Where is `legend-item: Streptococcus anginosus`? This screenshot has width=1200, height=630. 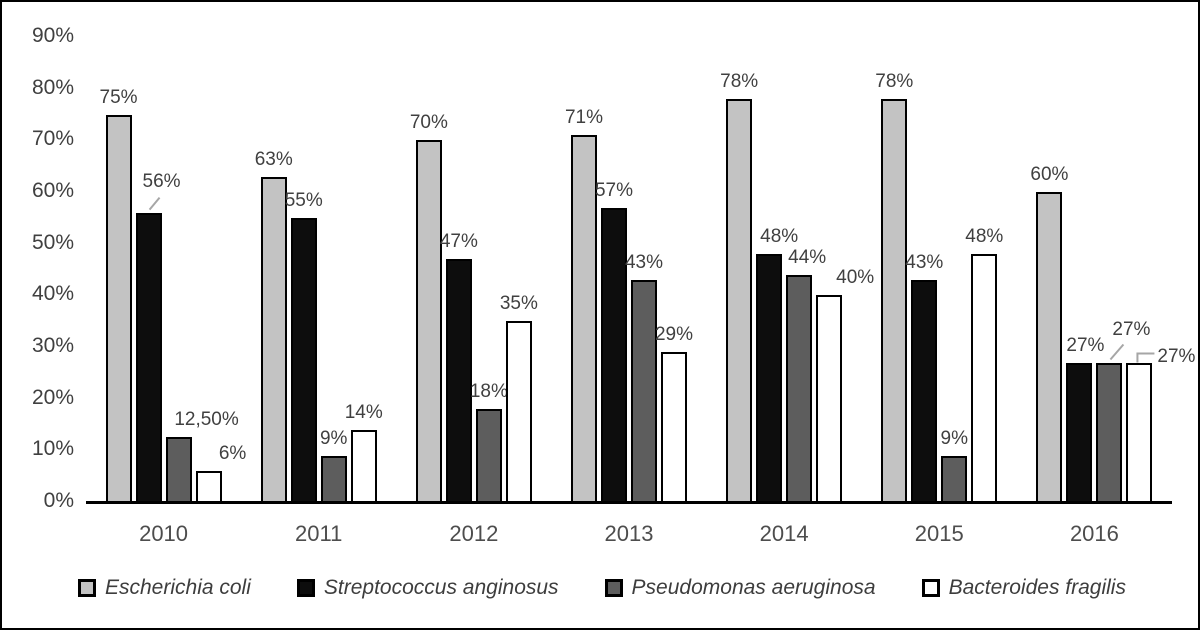
legend-item: Streptococcus anginosus is located at coordinates (427, 588).